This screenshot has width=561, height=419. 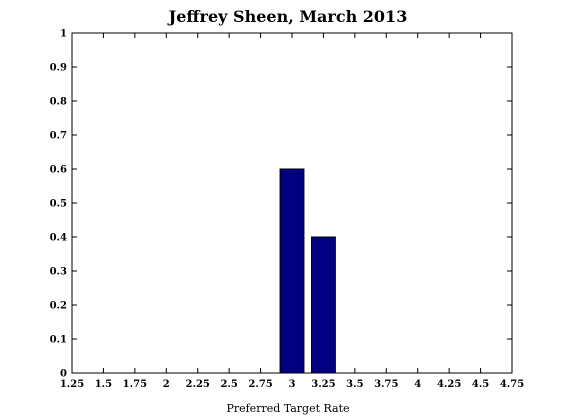 I want to click on y-tick-label: 1, so click(x=63, y=34).